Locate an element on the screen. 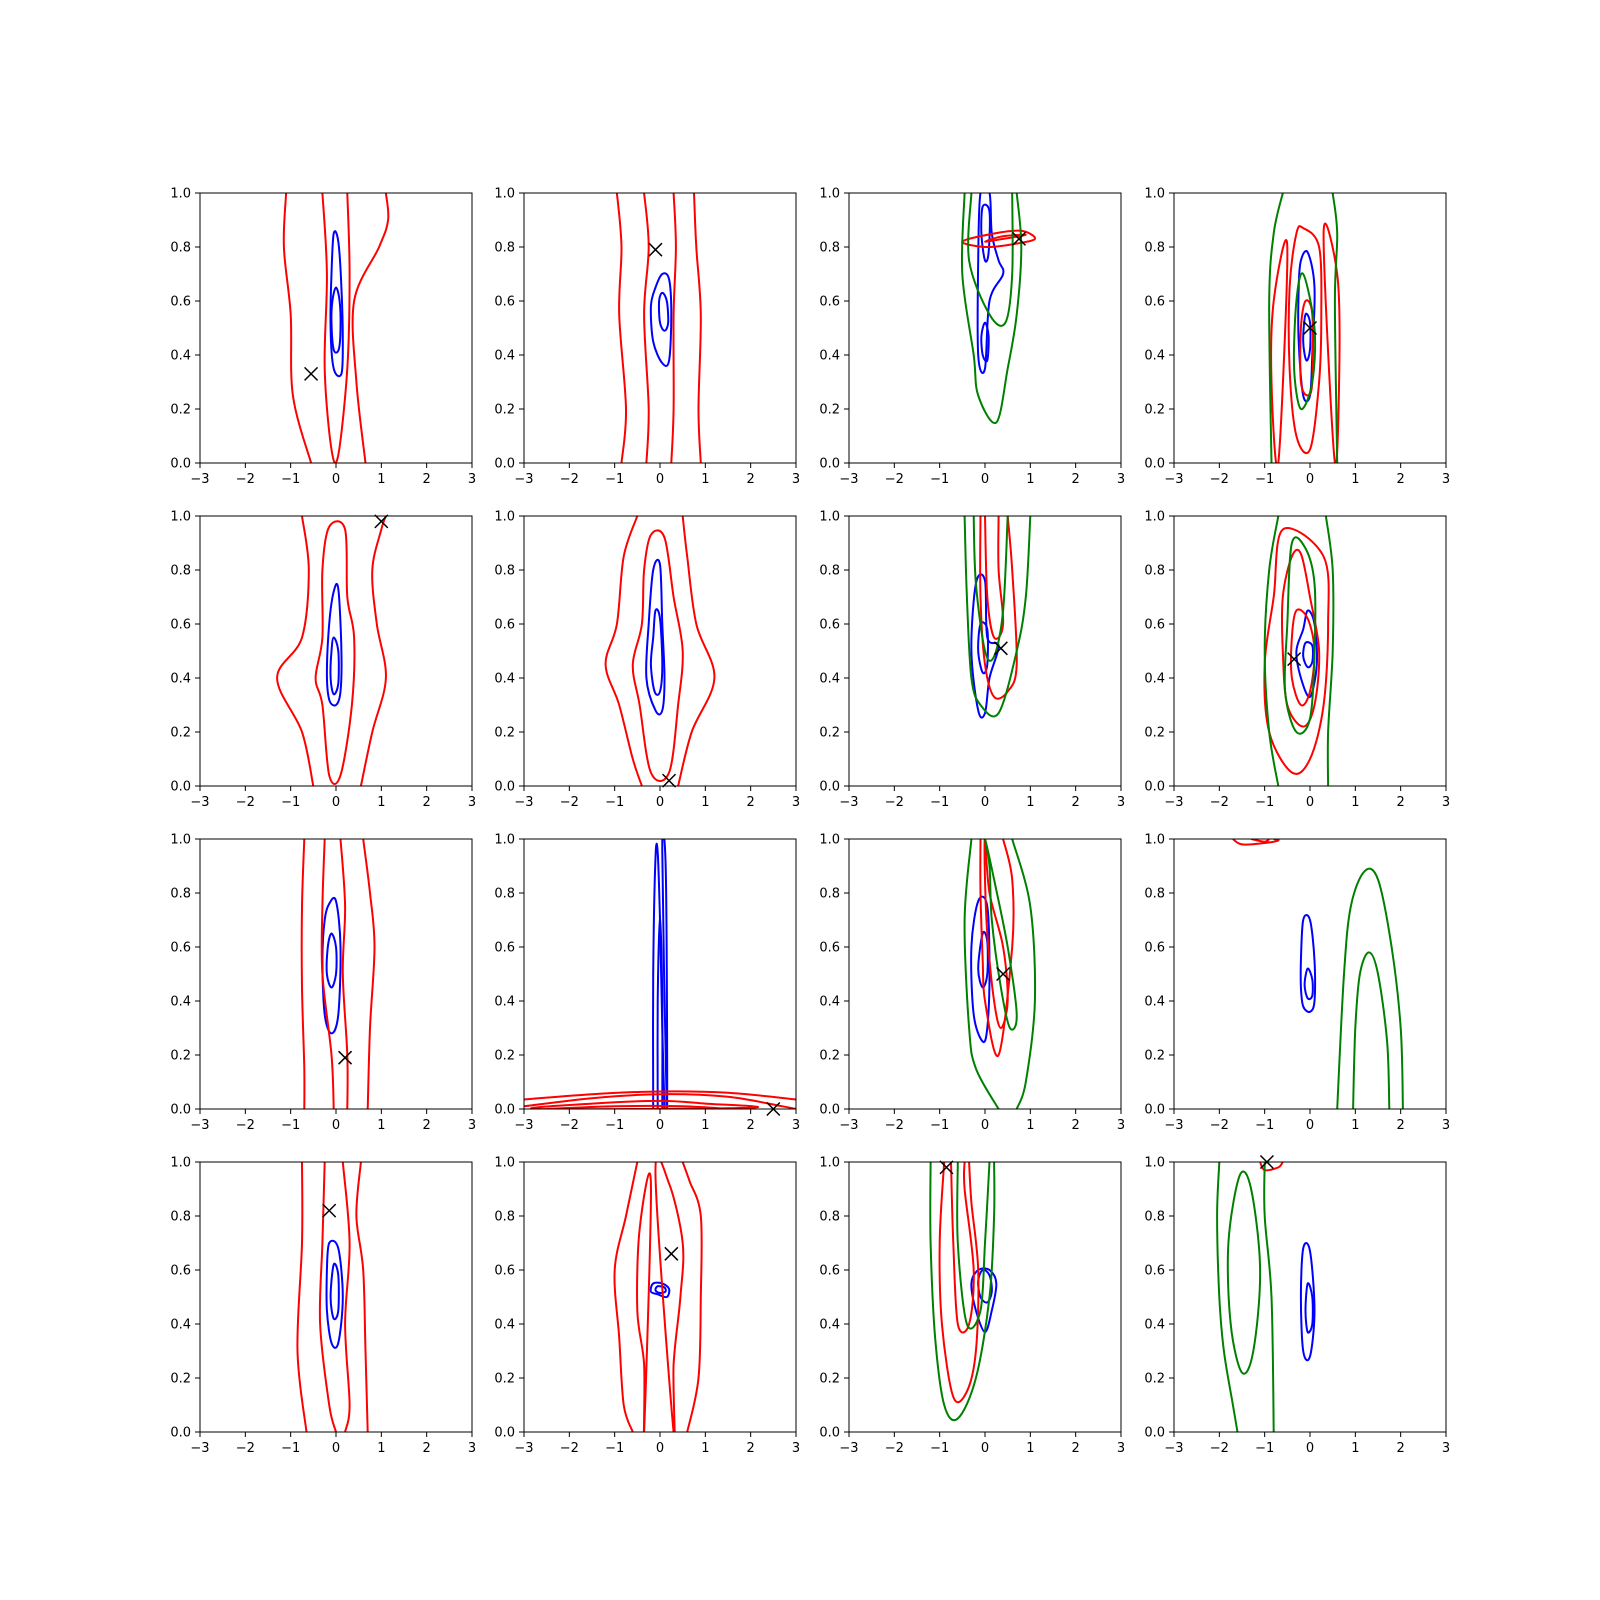  subplot-15: −3 −2 −1 0 1 2 3 0.0 0.2 0.4 0.6 0.8 1.0 is located at coordinates (972, 1306).